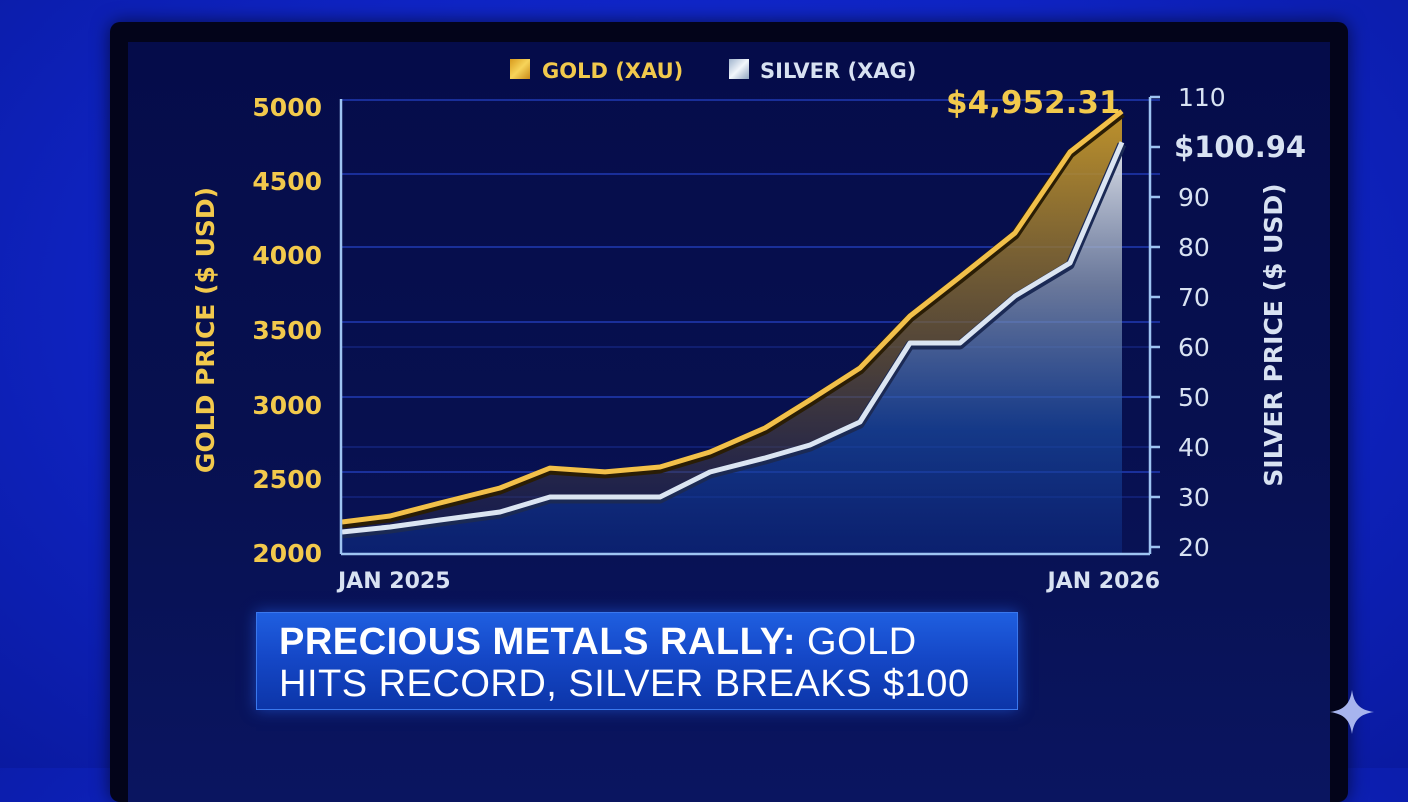 The width and height of the screenshot is (1408, 802). I want to click on silver-tick: 110, so click(1202, 97).